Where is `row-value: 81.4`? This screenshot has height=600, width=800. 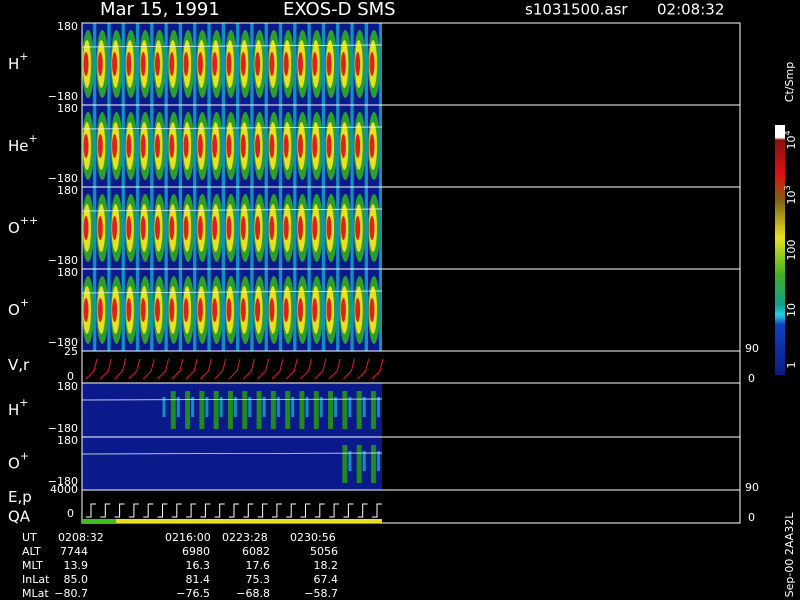 row-value: 81.4 is located at coordinates (198, 579).